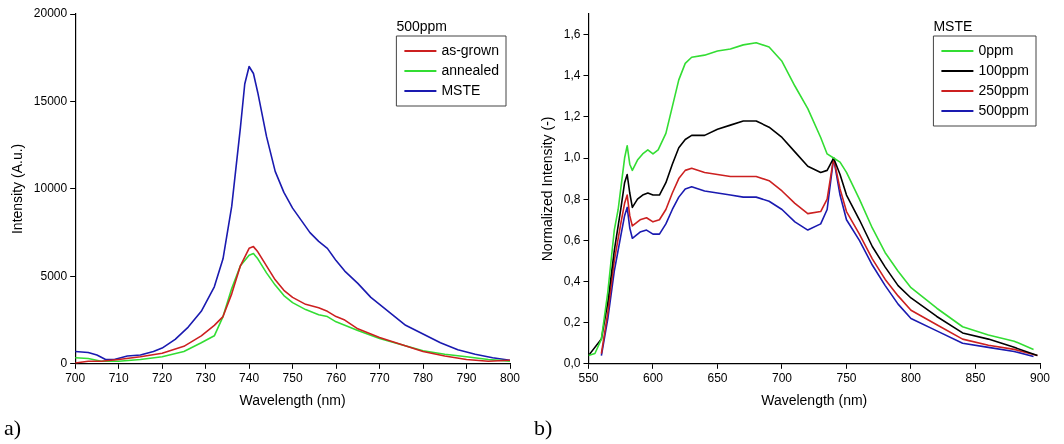  I want to click on y-tick-label: 5000, so click(54, 275).